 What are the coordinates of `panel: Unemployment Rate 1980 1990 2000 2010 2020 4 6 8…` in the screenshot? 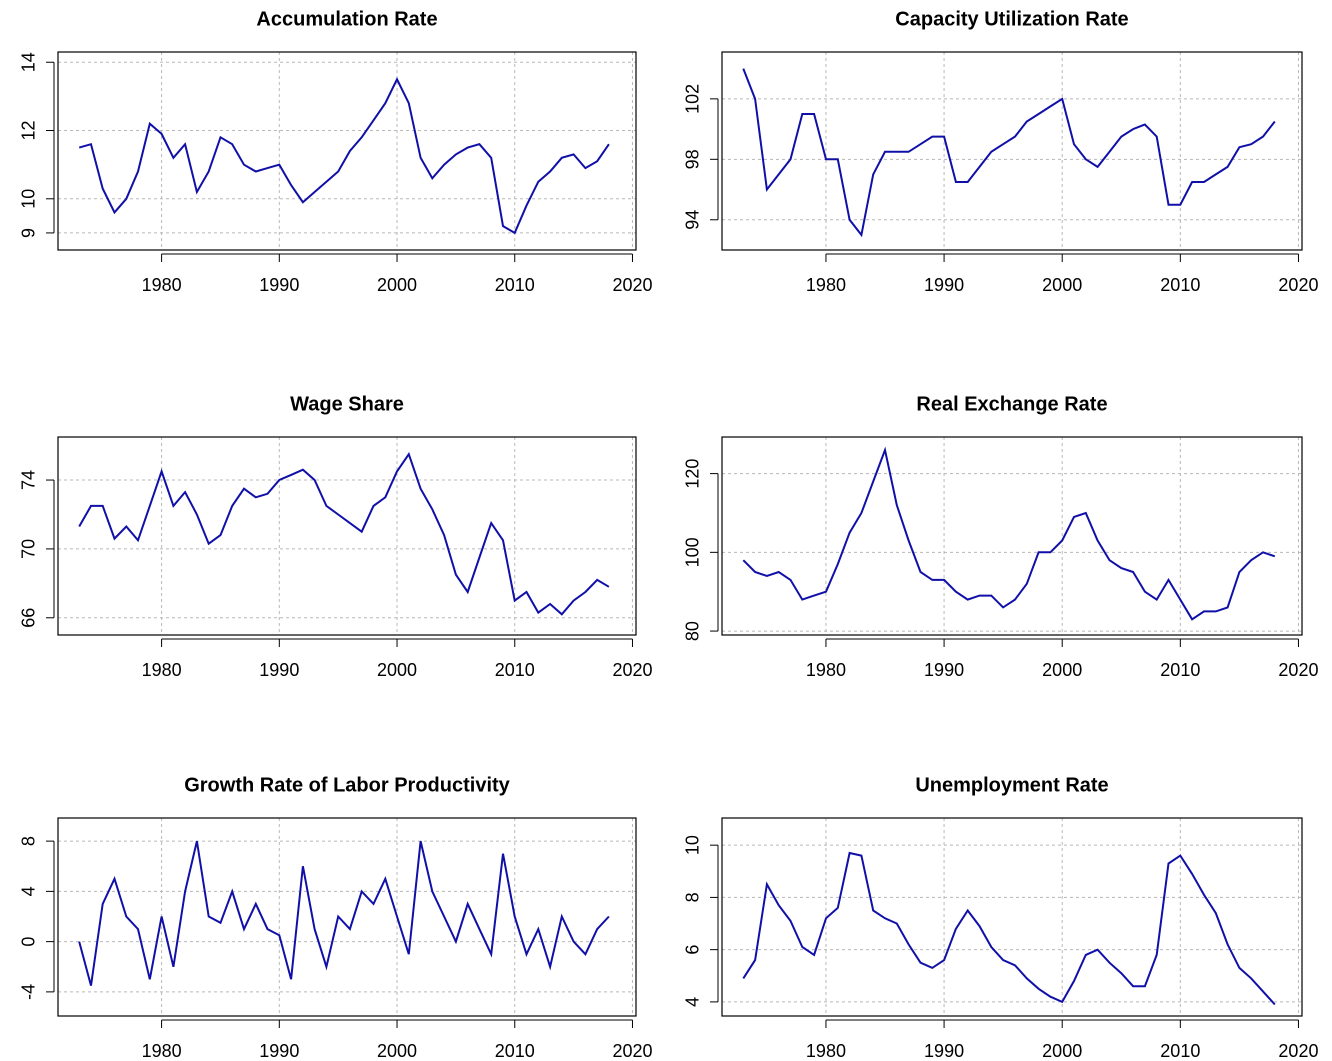 It's located at (1001, 917).